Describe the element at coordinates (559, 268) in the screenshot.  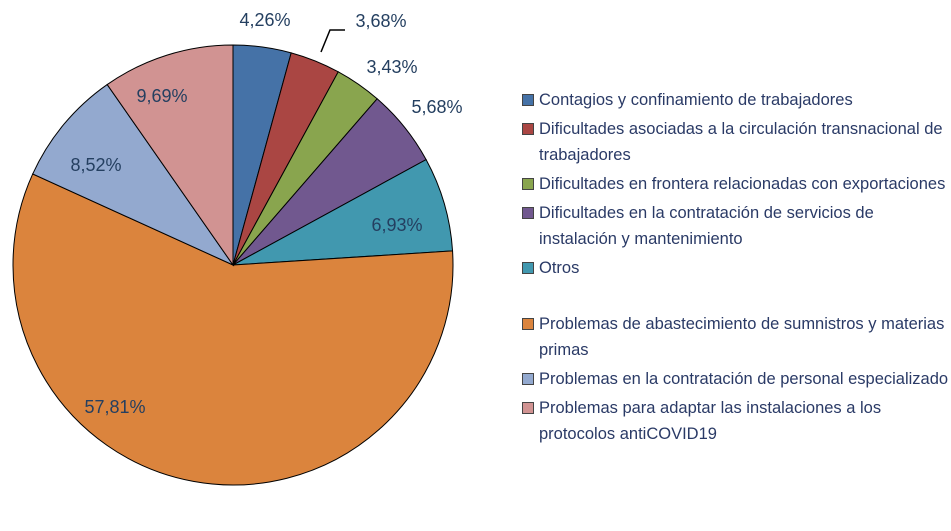
I see `legend-label: Otros` at that location.